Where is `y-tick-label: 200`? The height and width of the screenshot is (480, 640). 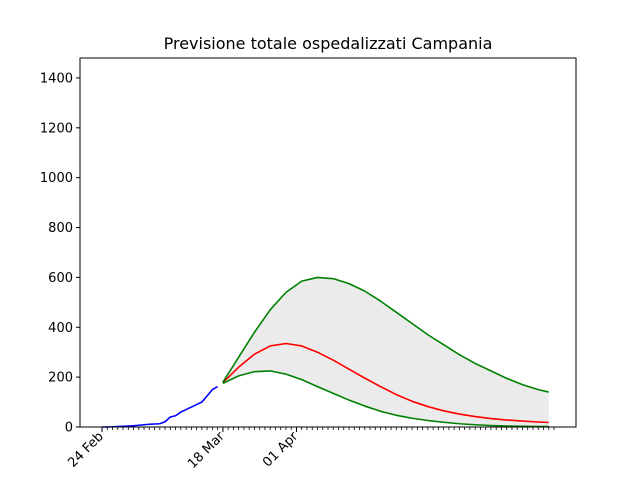
y-tick-label: 200 is located at coordinates (60, 378).